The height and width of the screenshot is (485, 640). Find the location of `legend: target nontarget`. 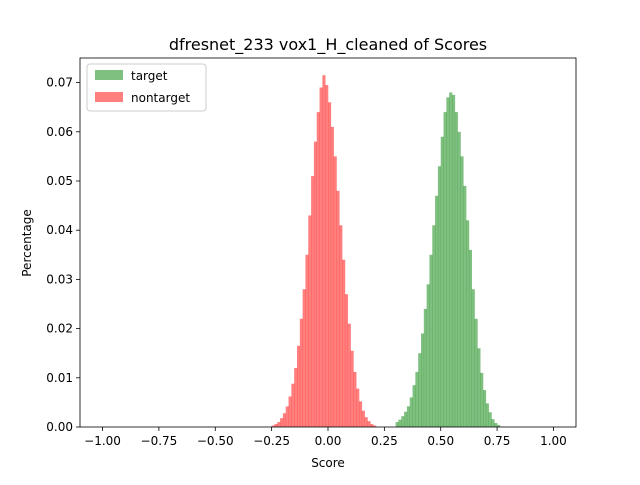

legend: target nontarget is located at coordinates (146, 87).